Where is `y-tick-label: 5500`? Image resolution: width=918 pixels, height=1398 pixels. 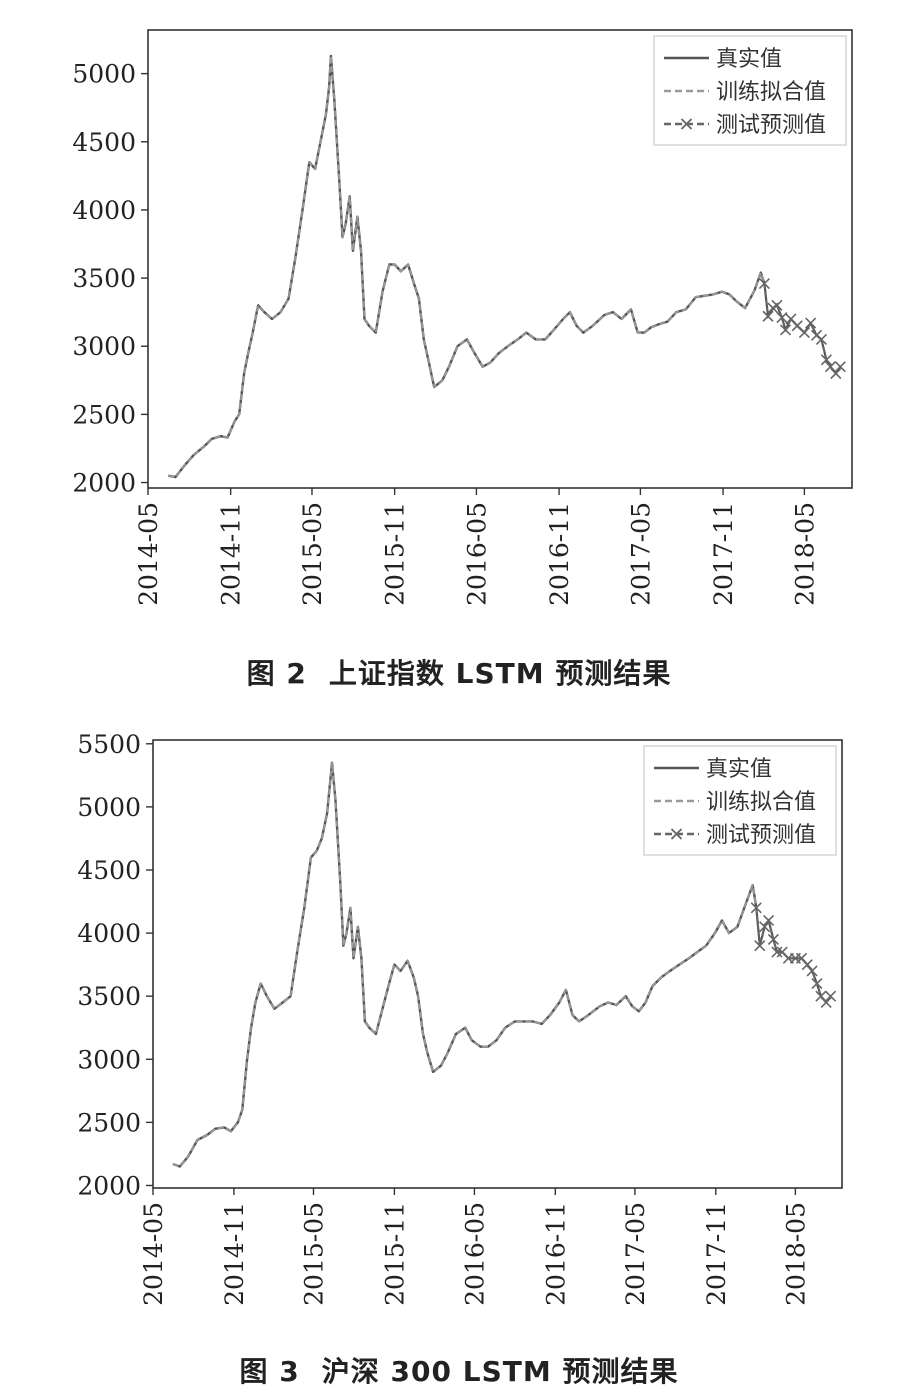
y-tick-label: 5500 is located at coordinates (109, 744).